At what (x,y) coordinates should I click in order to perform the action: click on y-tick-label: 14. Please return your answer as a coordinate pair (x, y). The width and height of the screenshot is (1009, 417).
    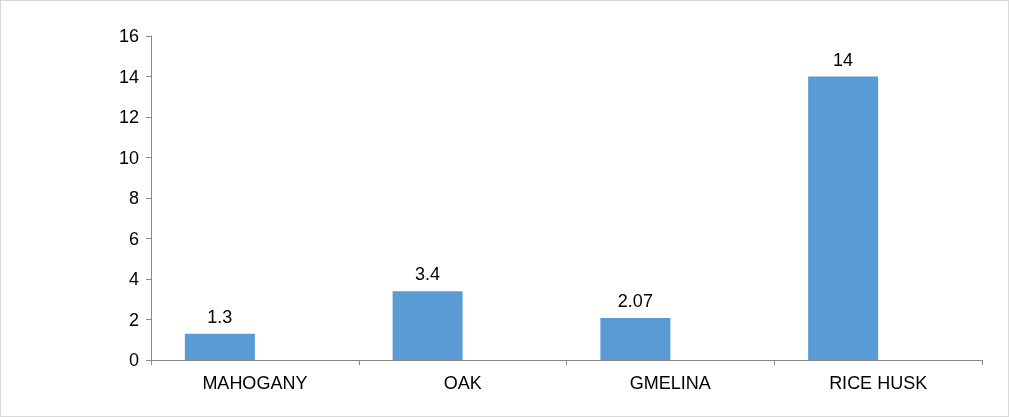
    Looking at the image, I should click on (128, 76).